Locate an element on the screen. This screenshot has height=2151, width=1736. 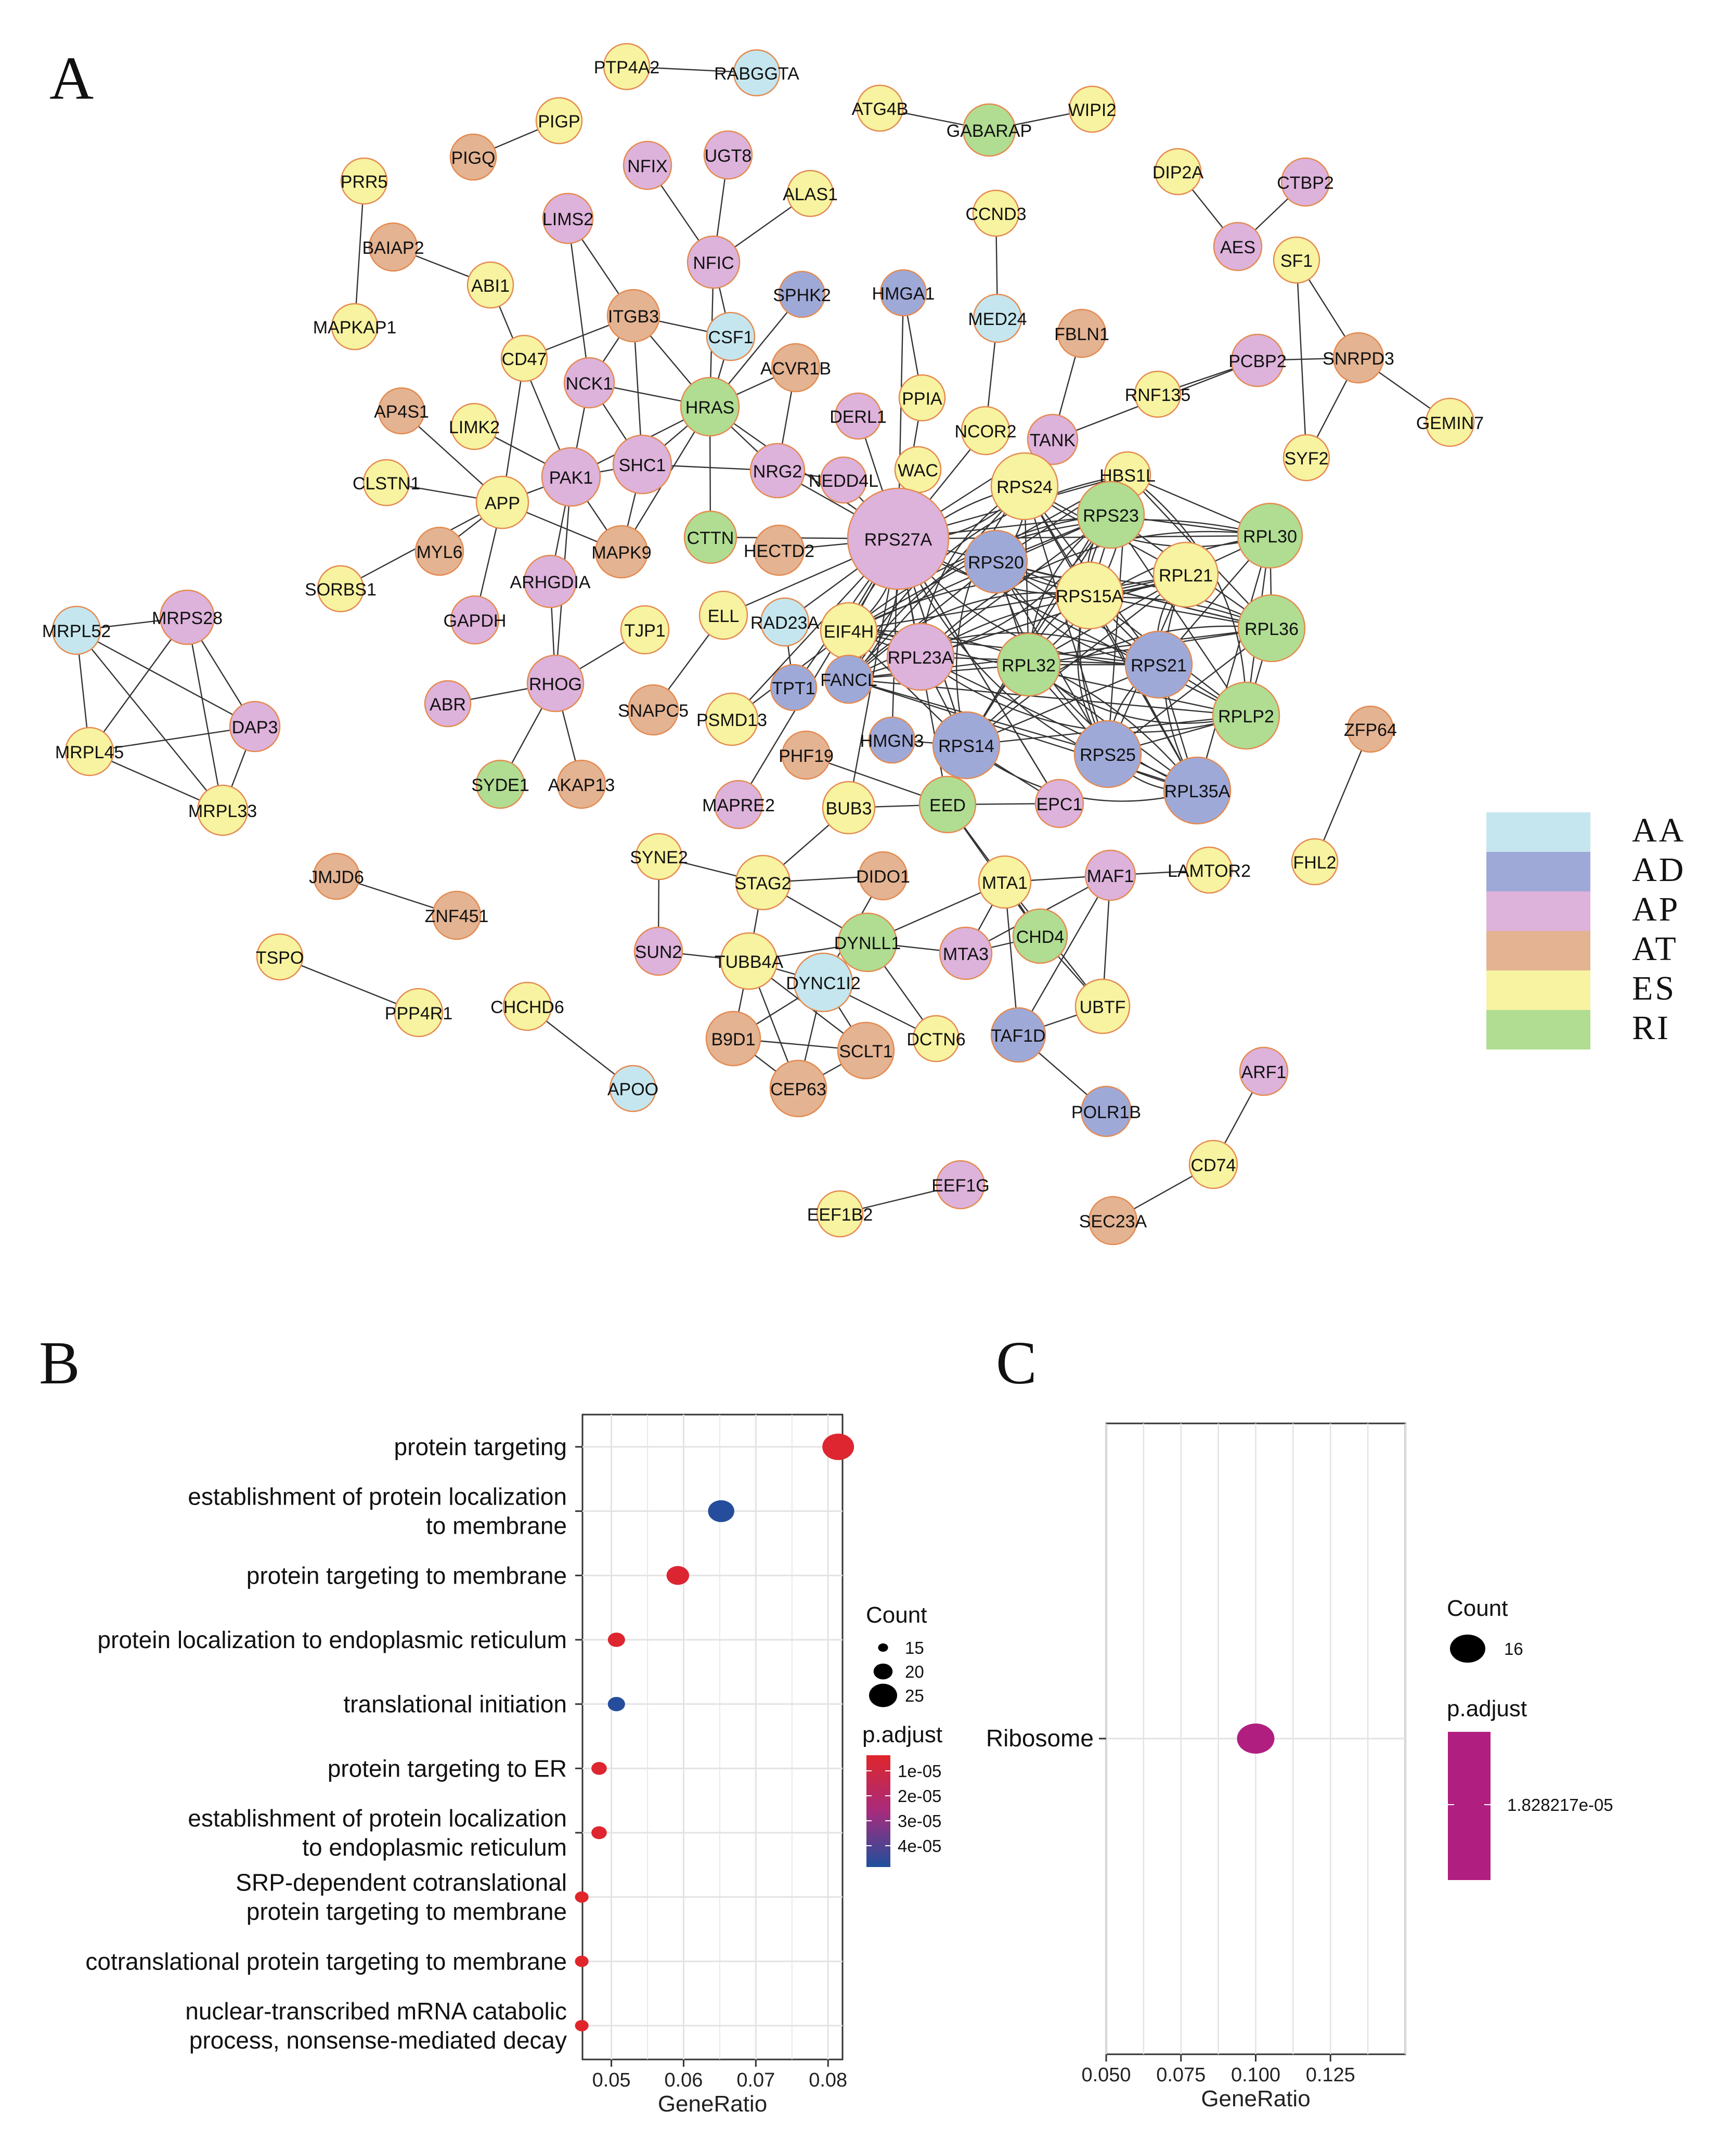
node-pigp: PIGP is located at coordinates (559, 121).